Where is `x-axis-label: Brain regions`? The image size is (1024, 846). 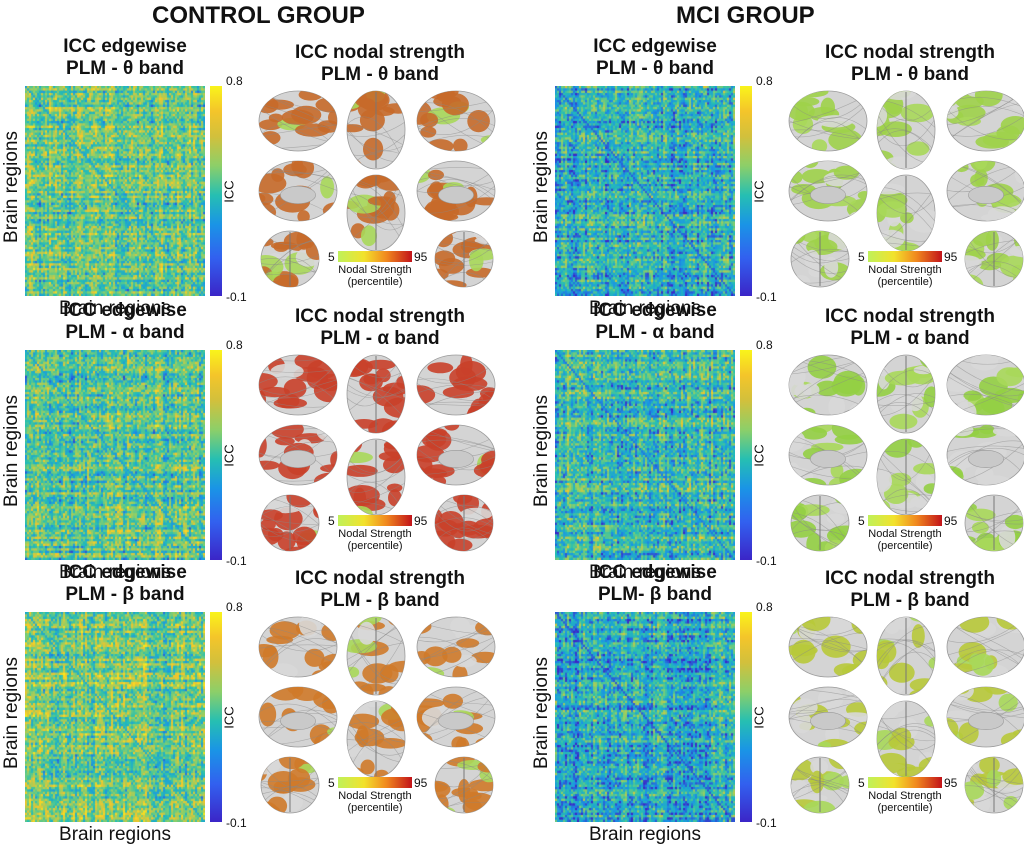
x-axis-label: Brain regions is located at coordinates (115, 835).